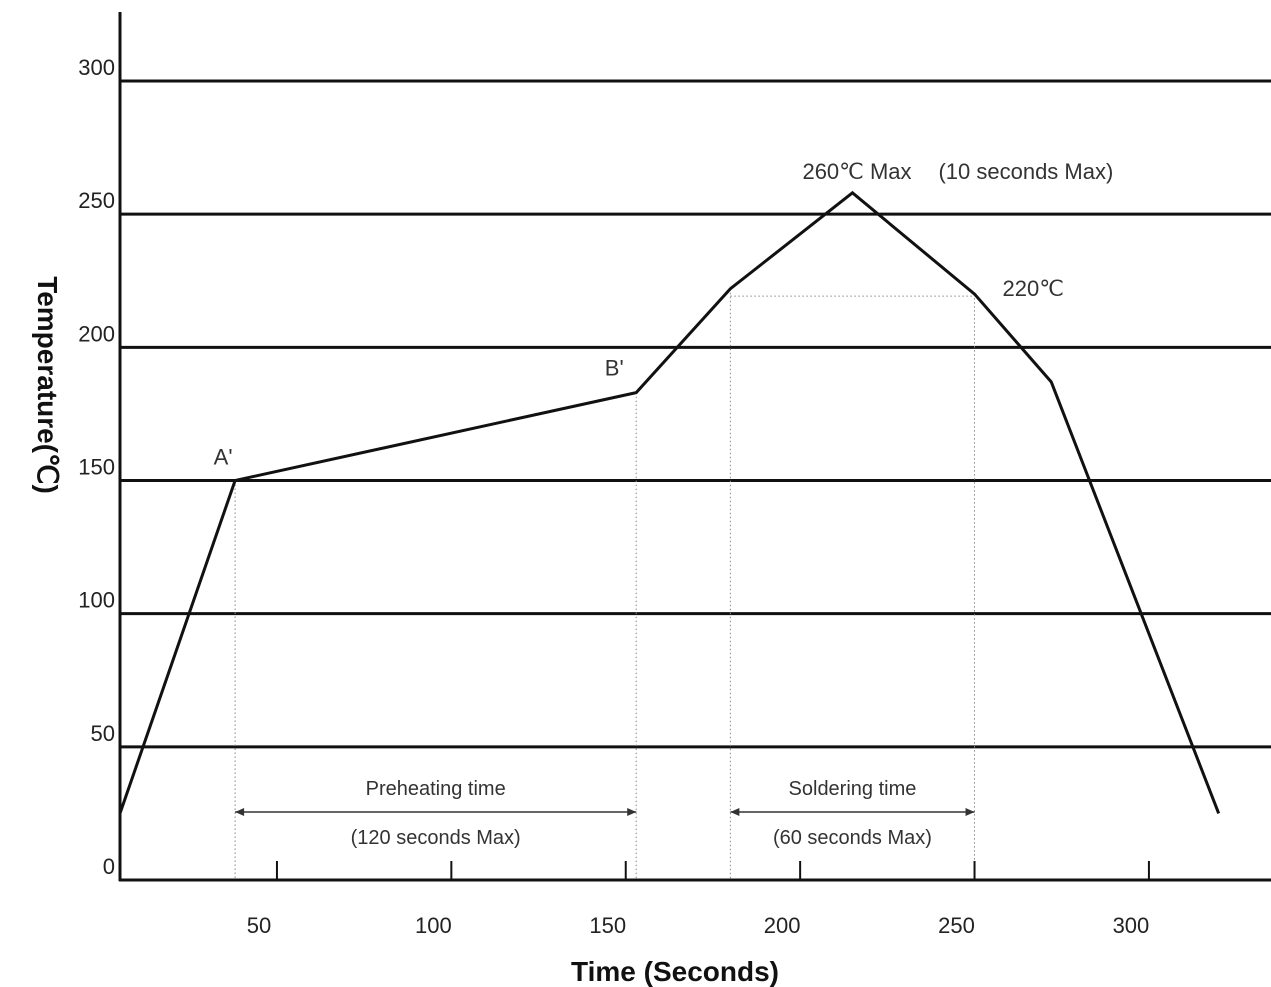  What do you see at coordinates (782, 925) in the screenshot?
I see `x-tick-label: 200` at bounding box center [782, 925].